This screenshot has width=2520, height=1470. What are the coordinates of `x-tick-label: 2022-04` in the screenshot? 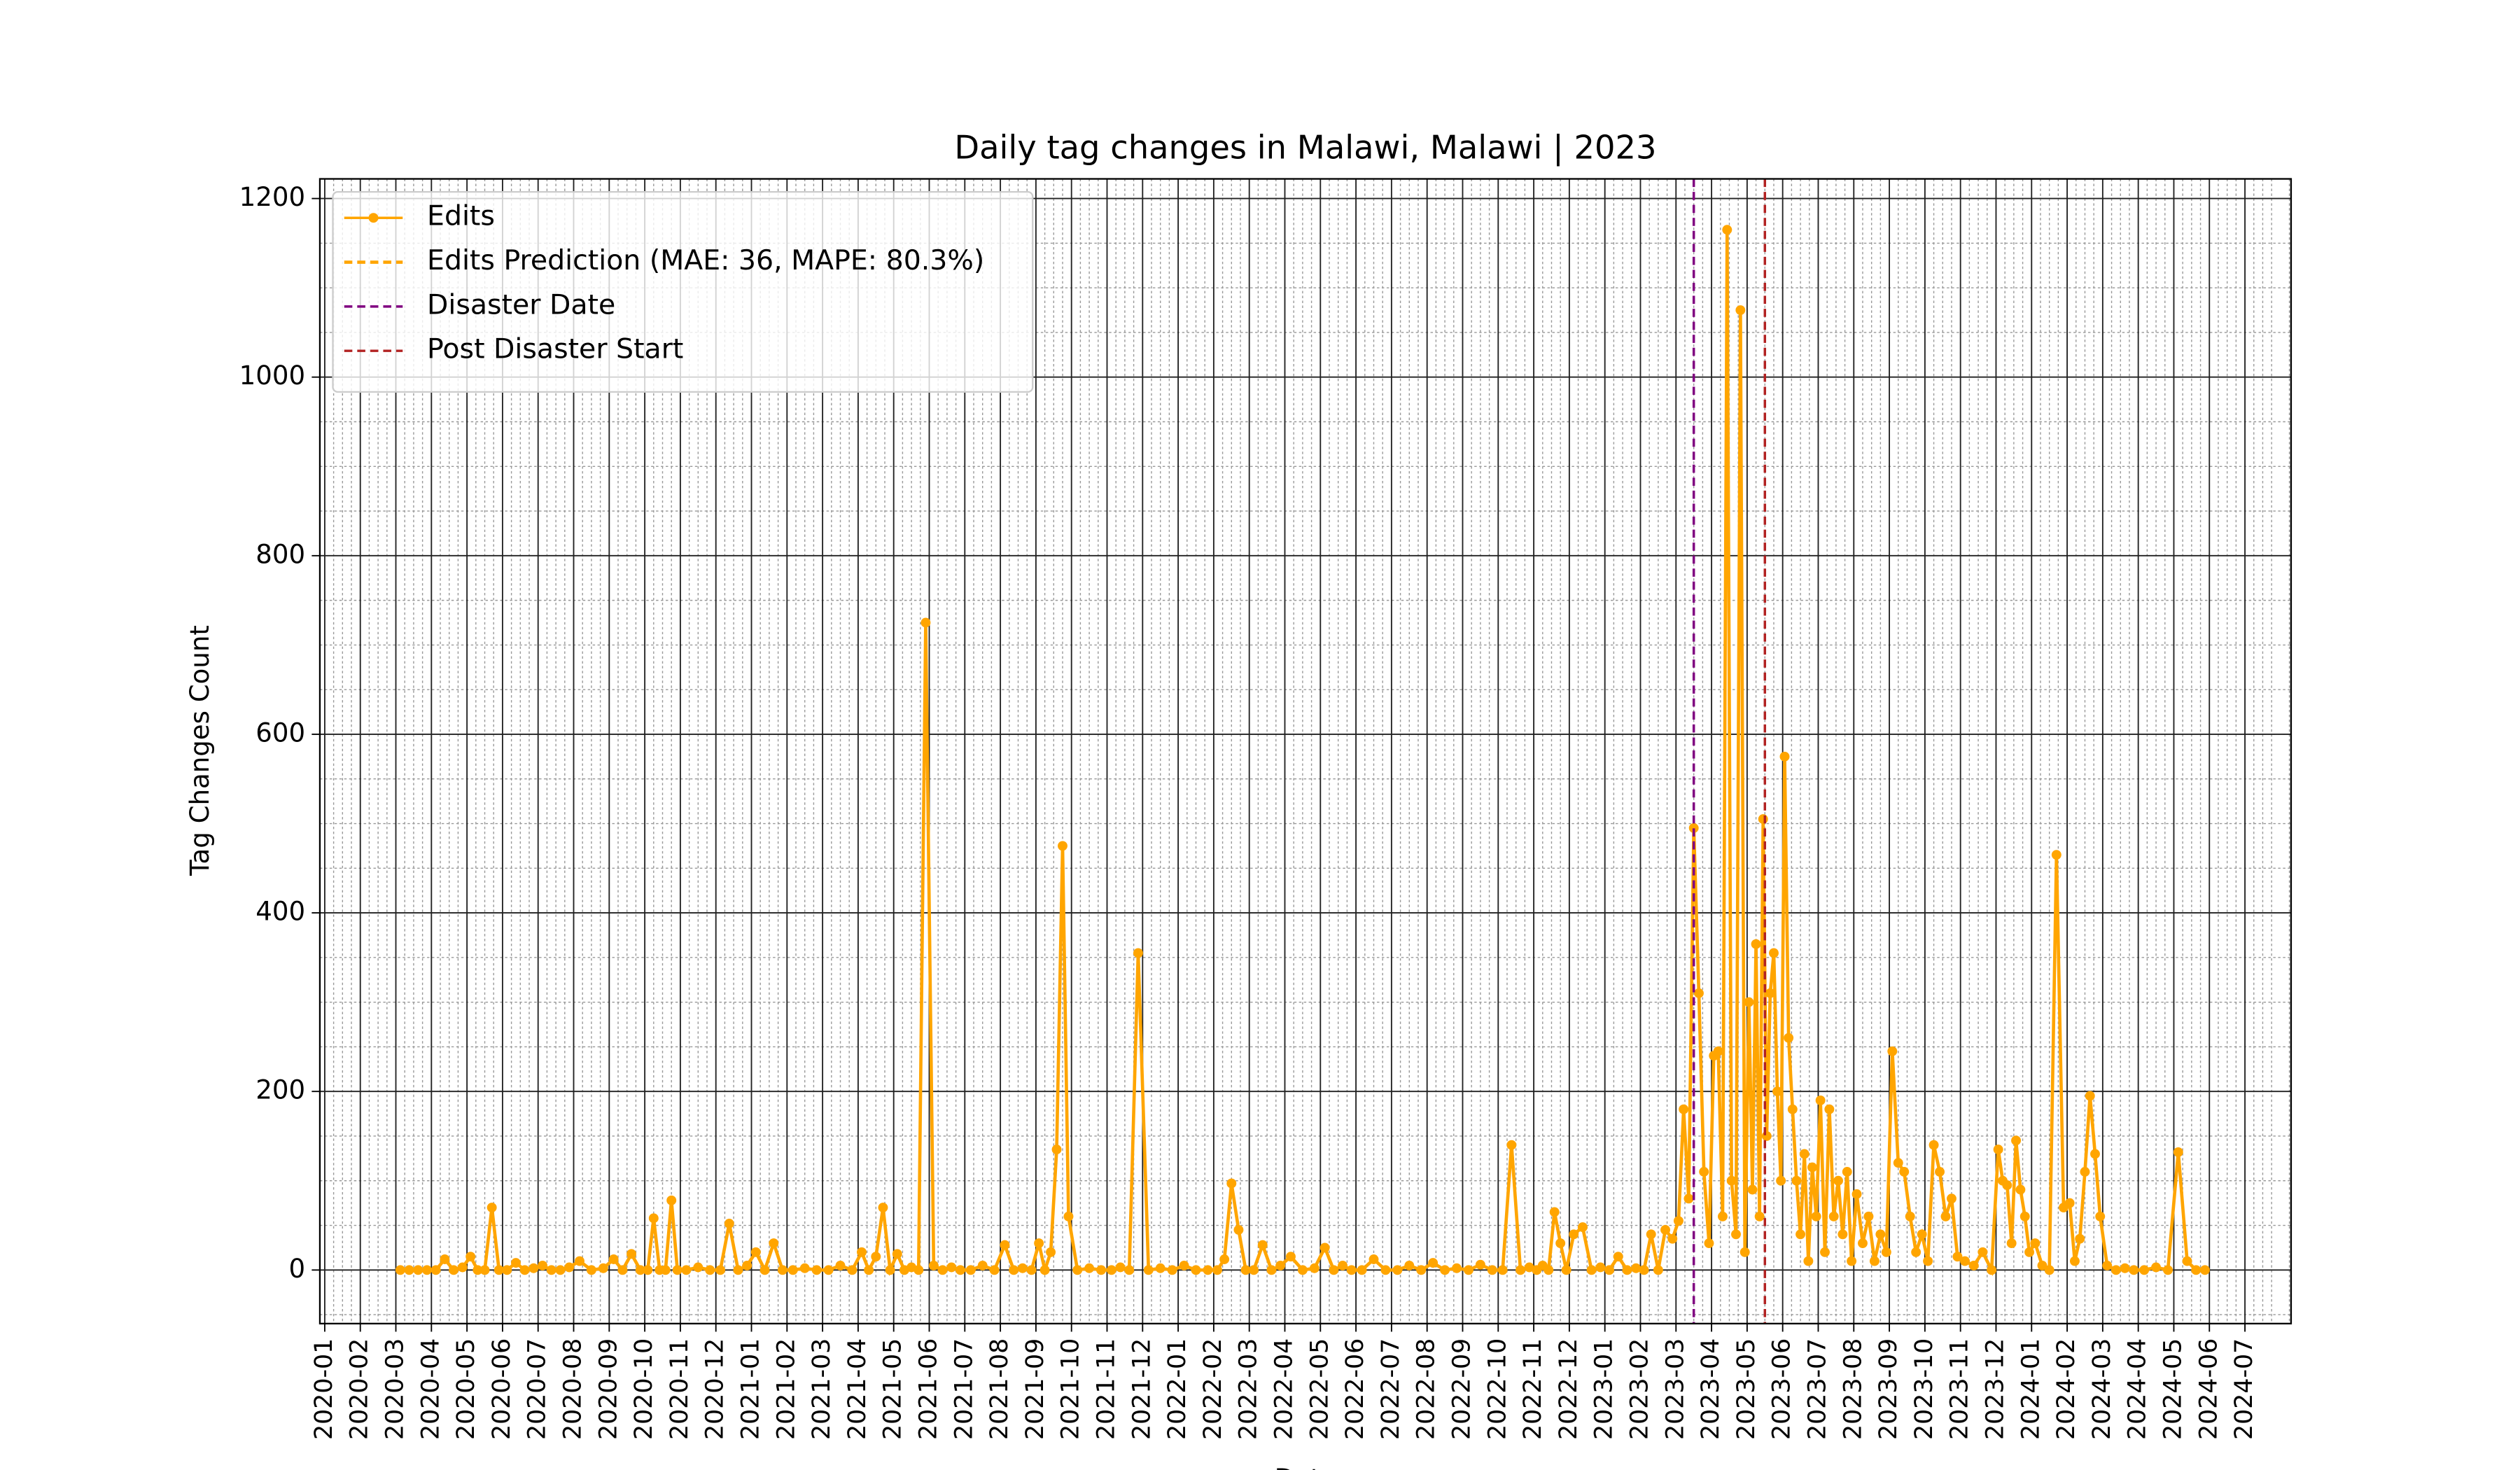 It's located at (1284, 1389).